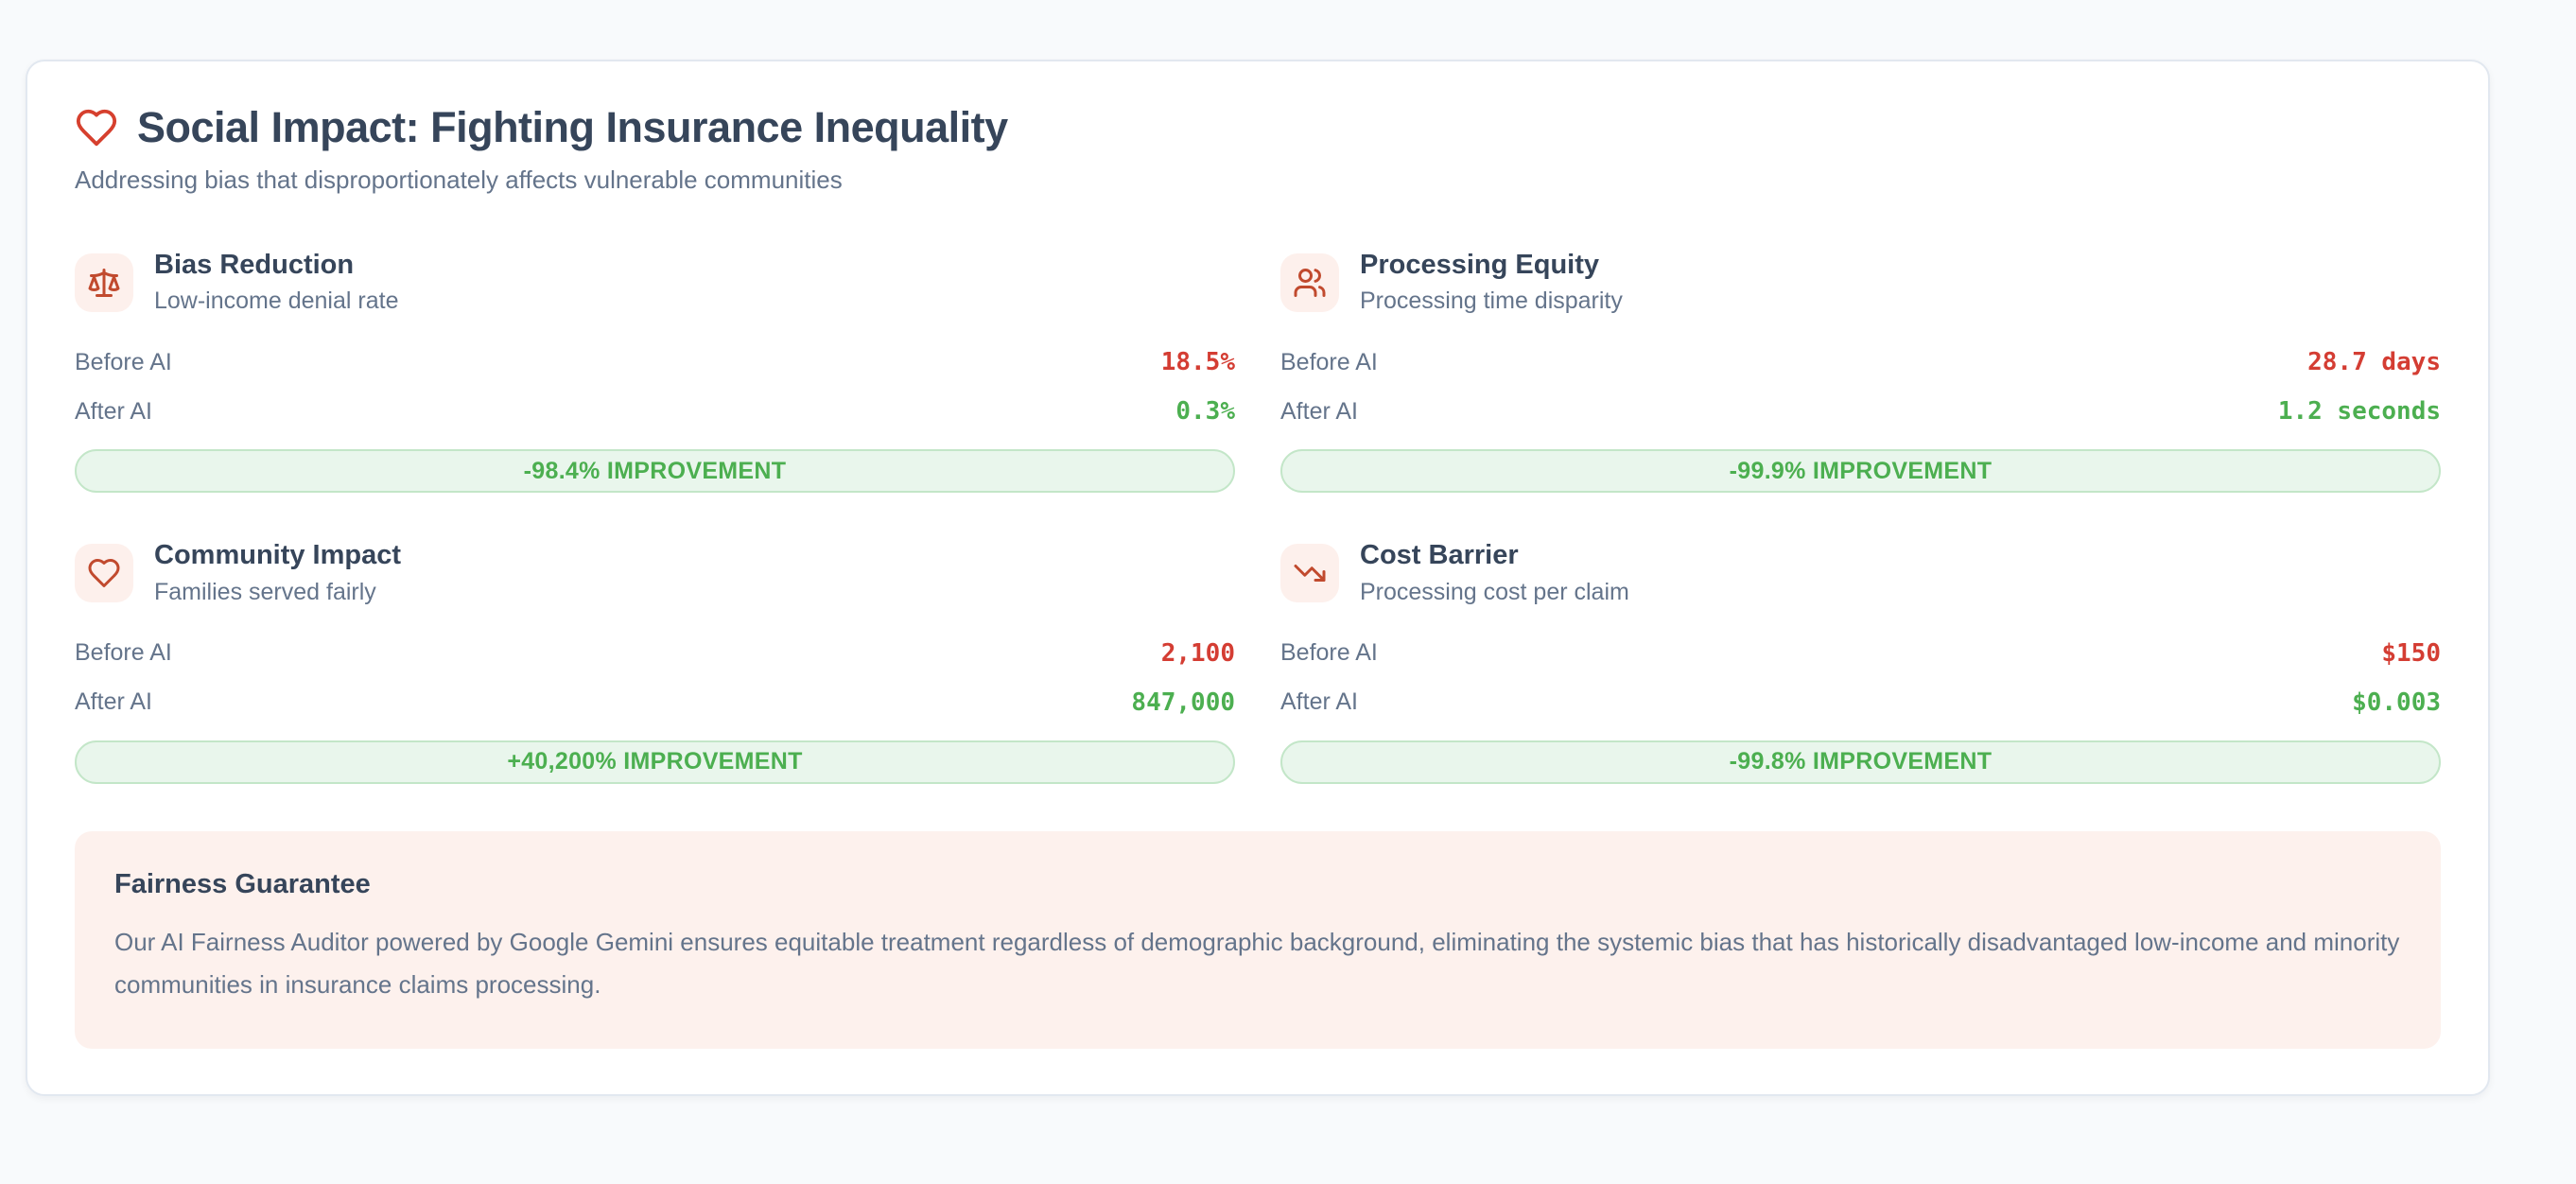  I want to click on metric-title: Bias Reduction, so click(255, 265).